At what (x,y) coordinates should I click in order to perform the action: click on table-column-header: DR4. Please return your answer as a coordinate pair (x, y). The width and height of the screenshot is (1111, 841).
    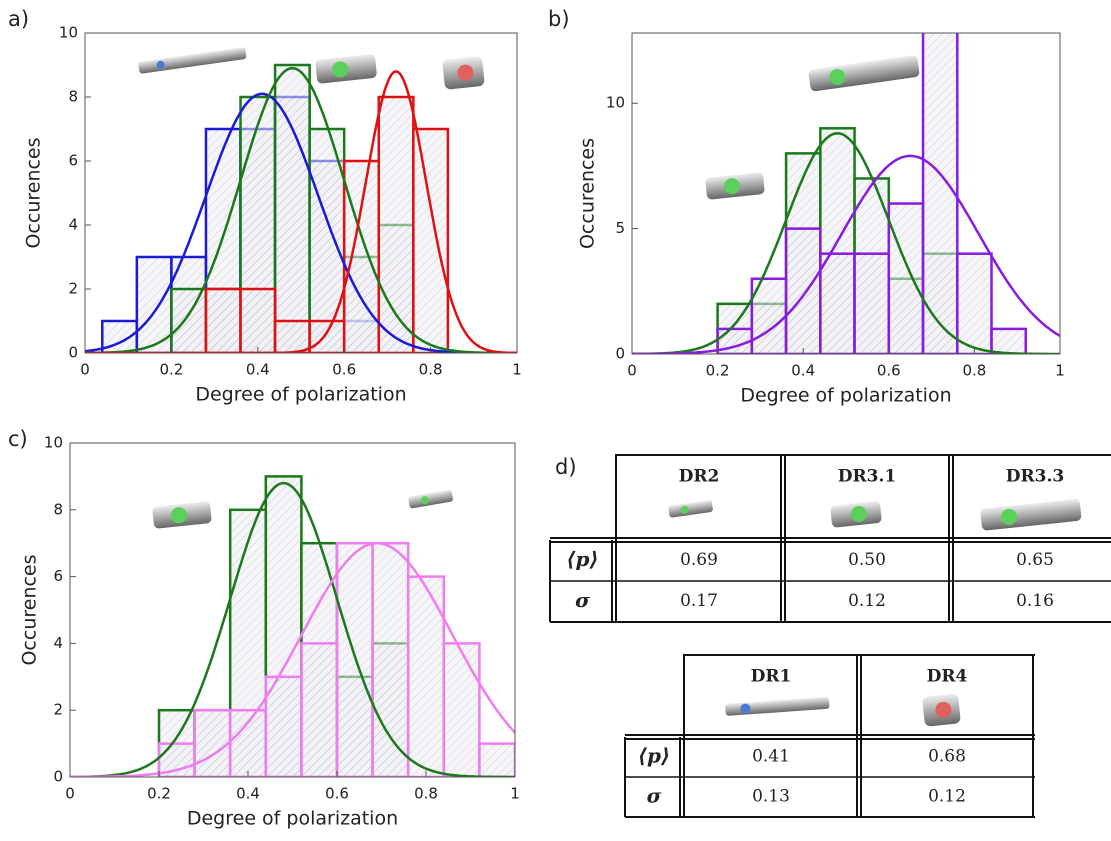
    Looking at the image, I should click on (947, 677).